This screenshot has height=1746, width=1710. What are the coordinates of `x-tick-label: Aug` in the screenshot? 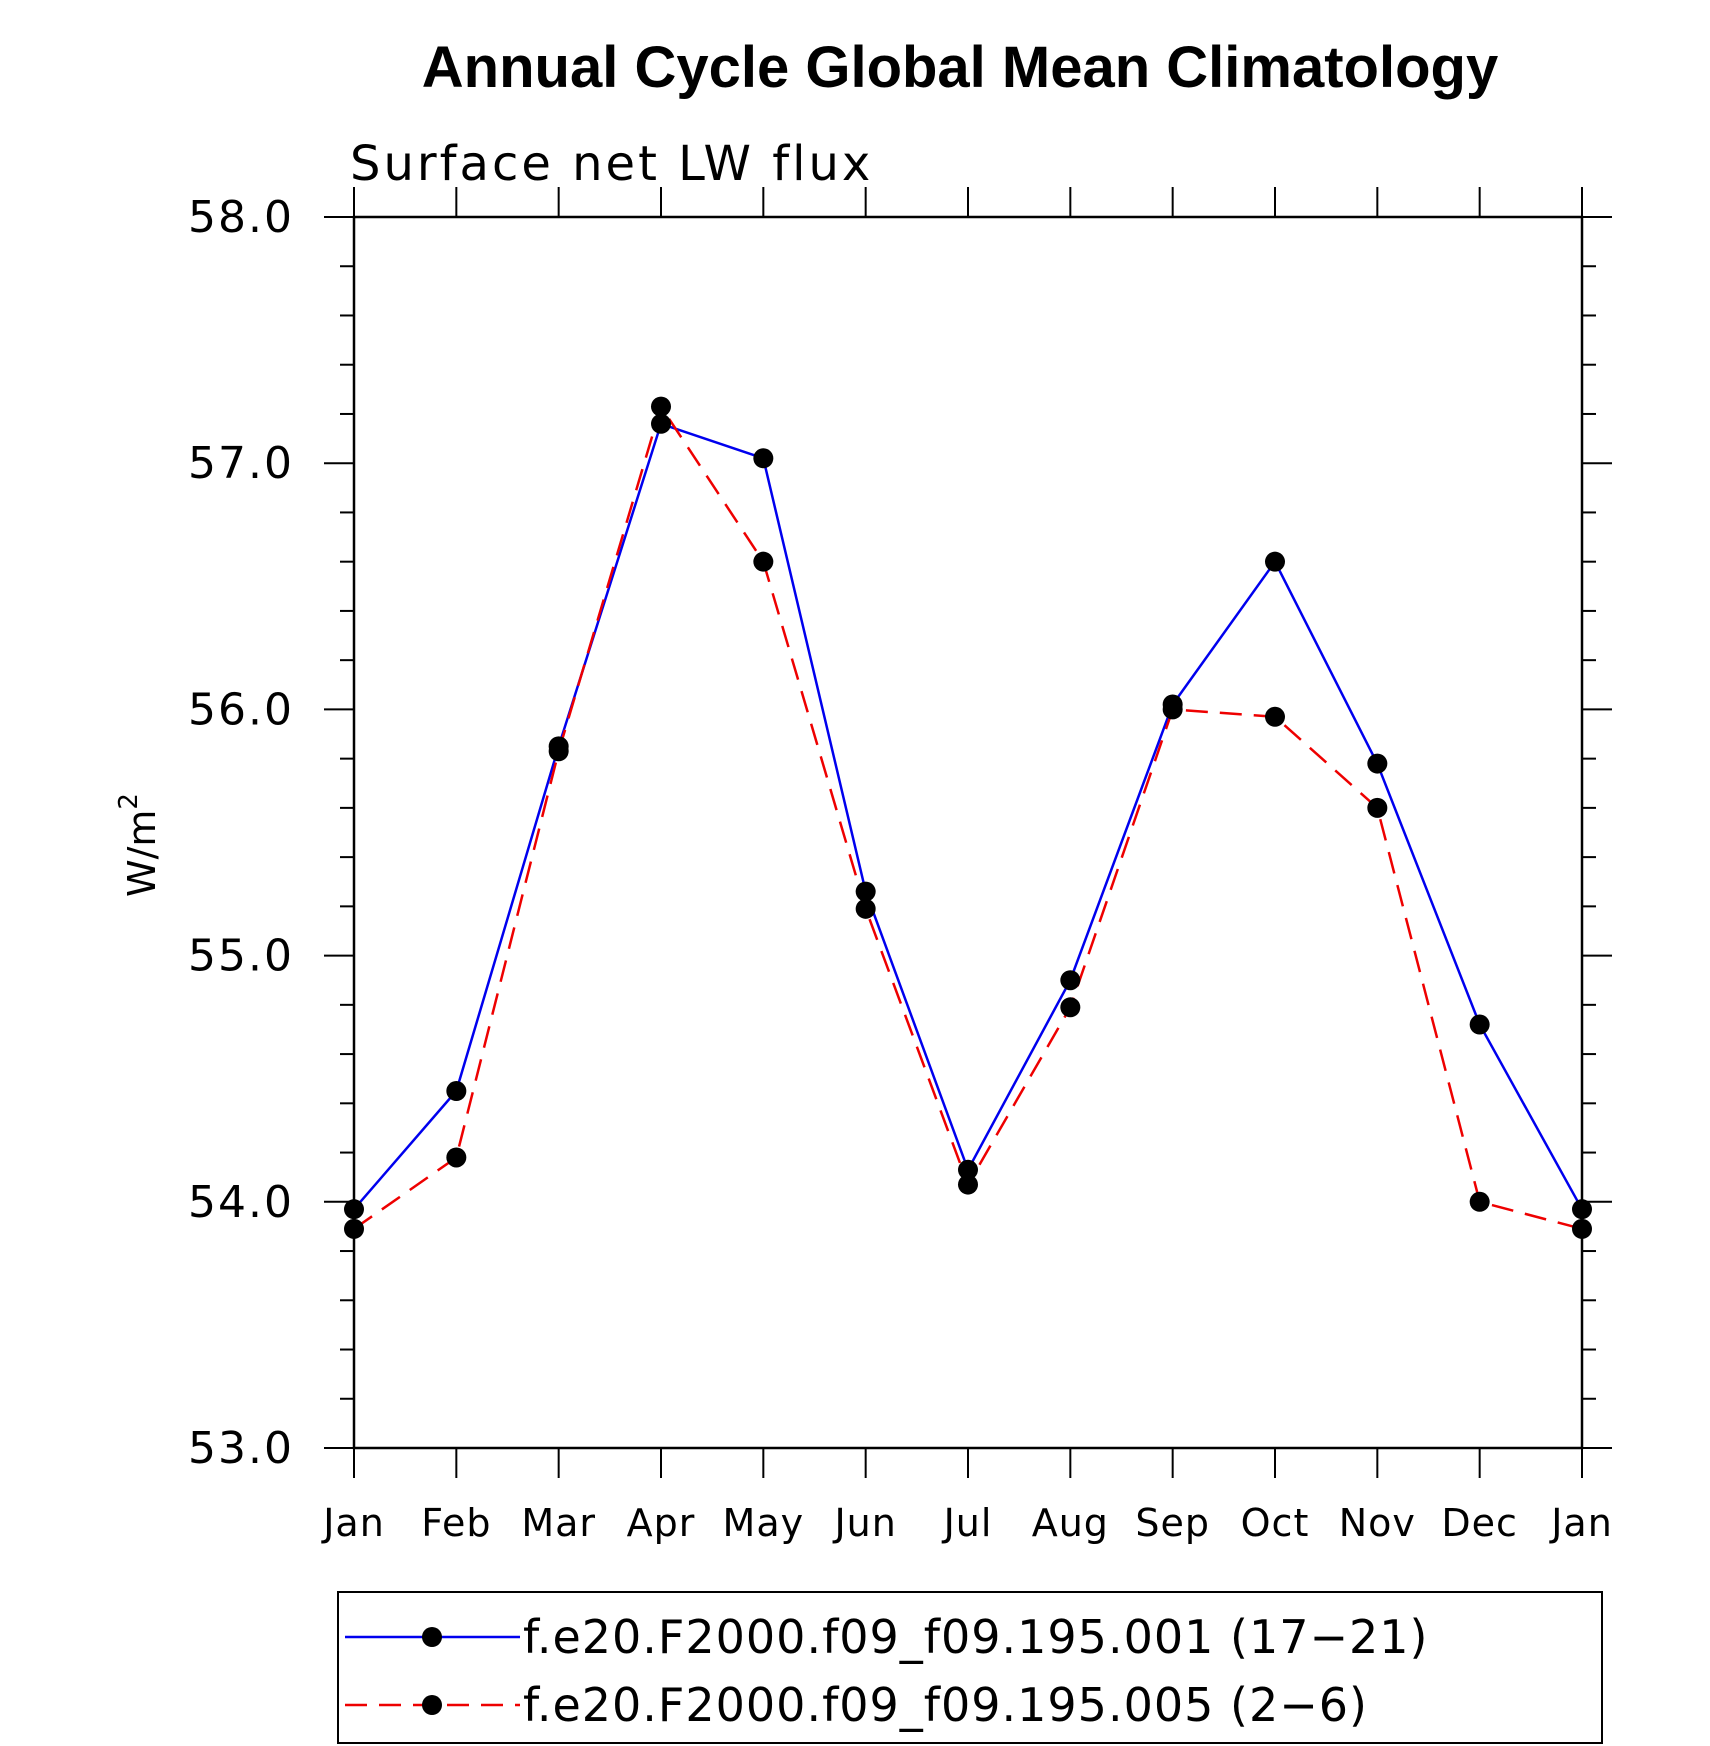 It's located at (1070, 1523).